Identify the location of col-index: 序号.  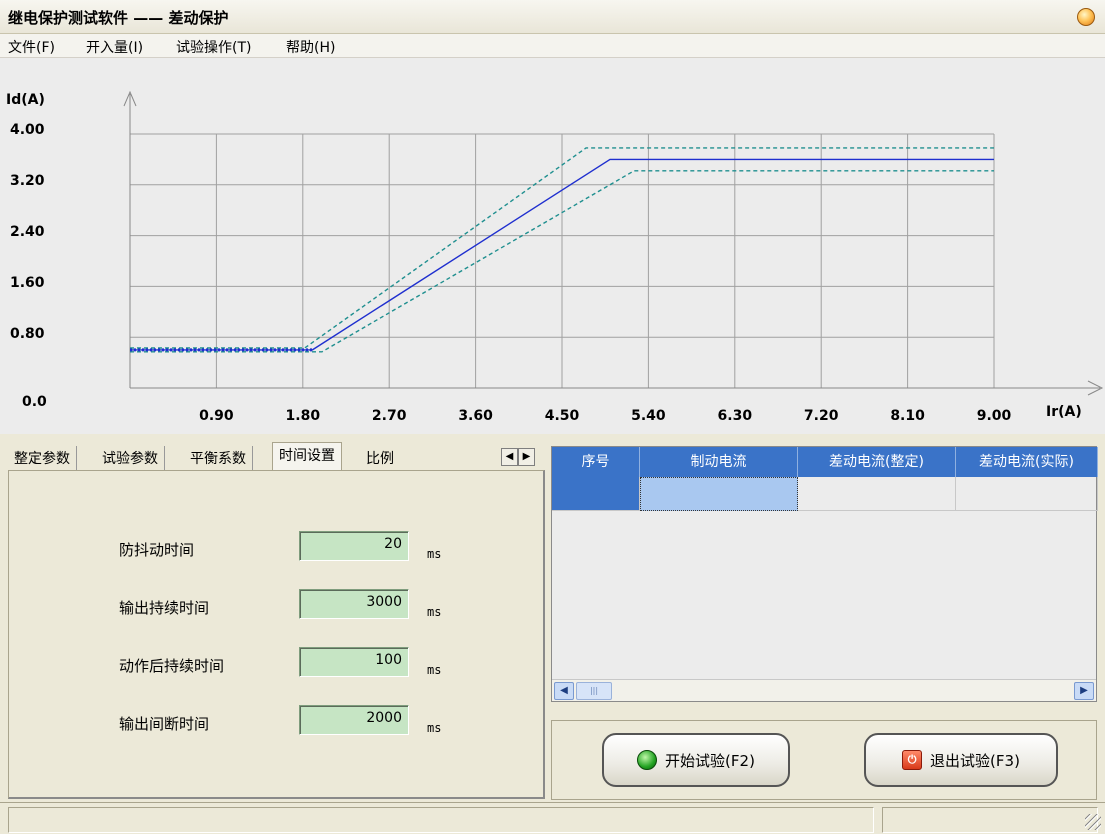
(596, 462).